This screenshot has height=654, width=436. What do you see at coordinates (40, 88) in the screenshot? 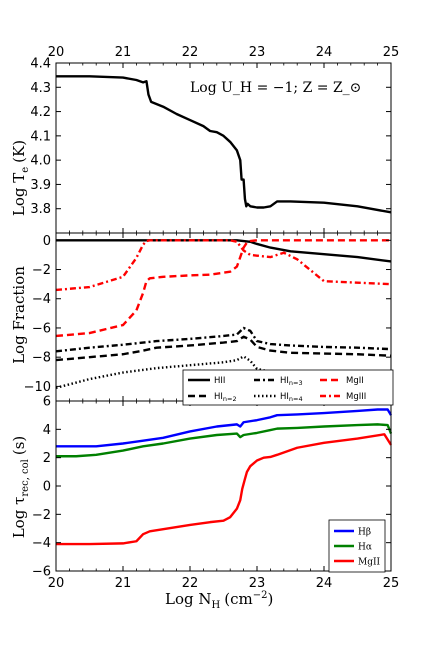
I see `y-tick-label: 4.3` at bounding box center [40, 88].